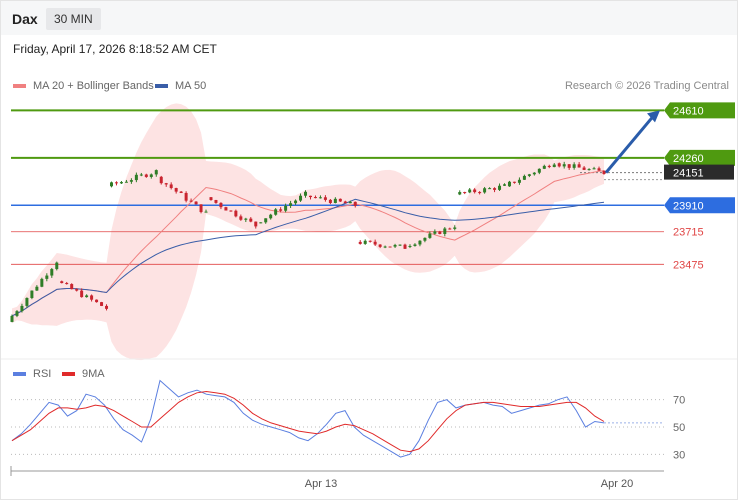  What do you see at coordinates (688, 159) in the screenshot?
I see `level-label-24260: 24260` at bounding box center [688, 159].